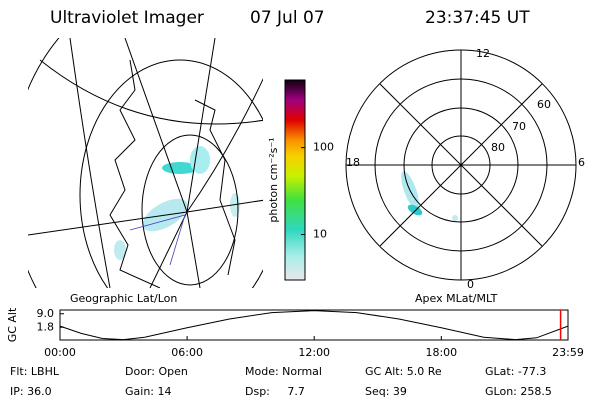 The image size is (600, 400). Describe the element at coordinates (323, 147) in the screenshot. I see `tick-label: 100` at that location.